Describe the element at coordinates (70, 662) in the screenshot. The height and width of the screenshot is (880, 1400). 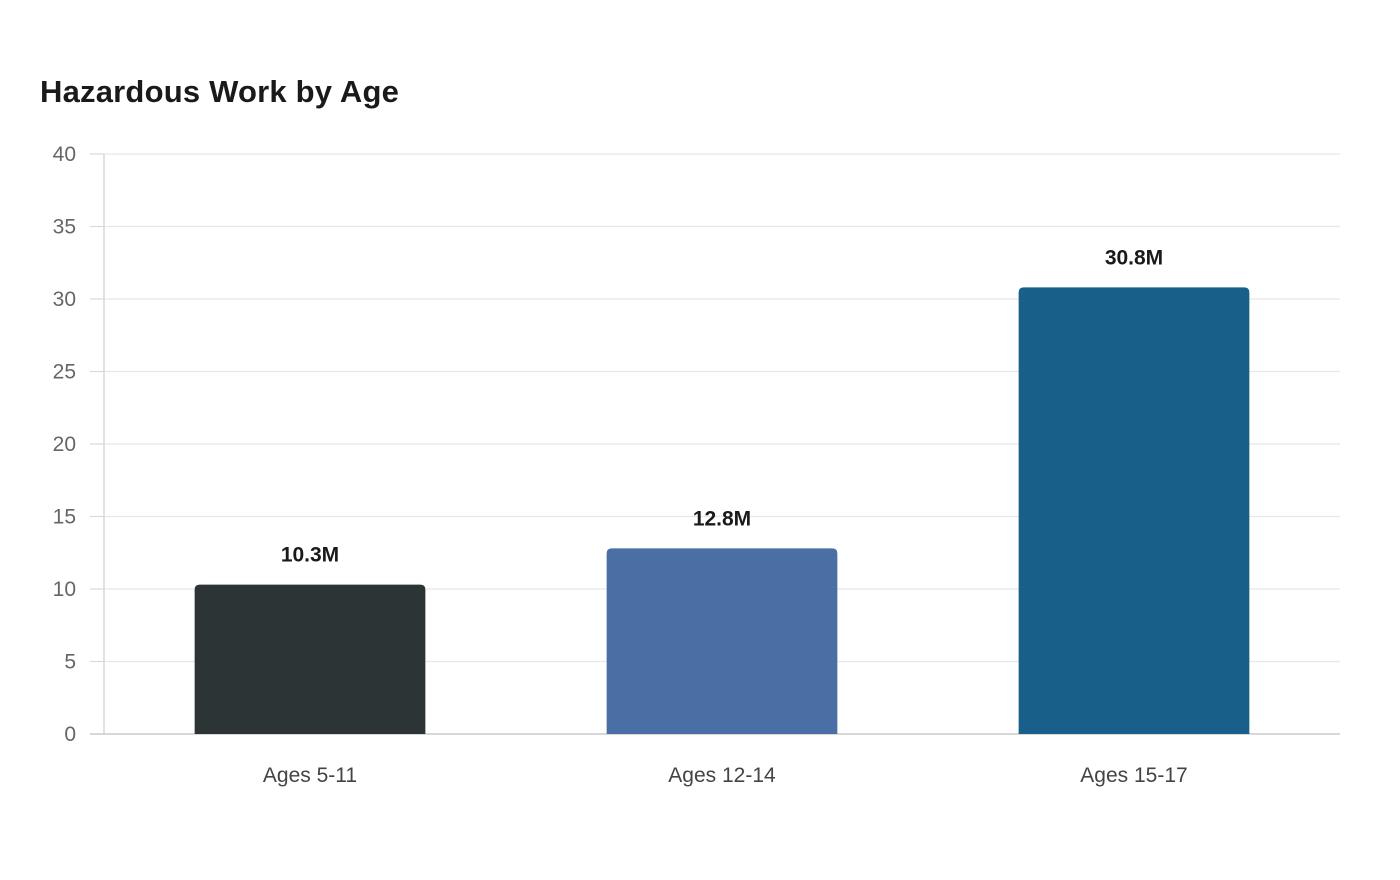
I see `y-tick-label: 5` at that location.